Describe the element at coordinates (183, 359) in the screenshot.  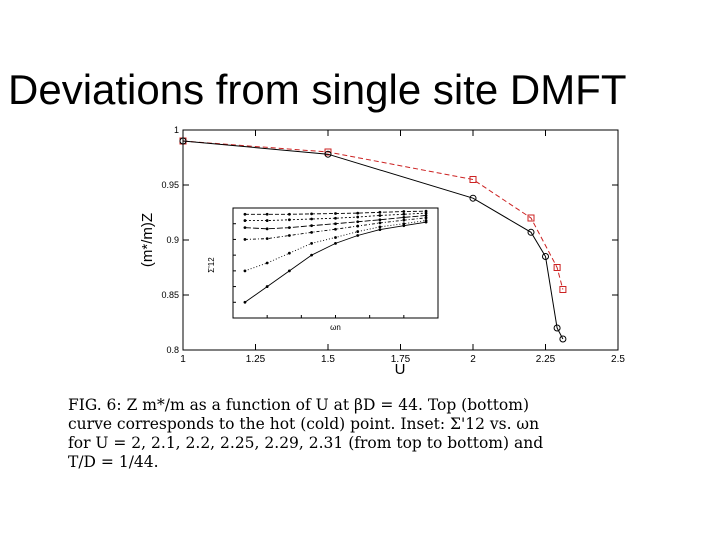
I see `x-tick-label: 1` at that location.